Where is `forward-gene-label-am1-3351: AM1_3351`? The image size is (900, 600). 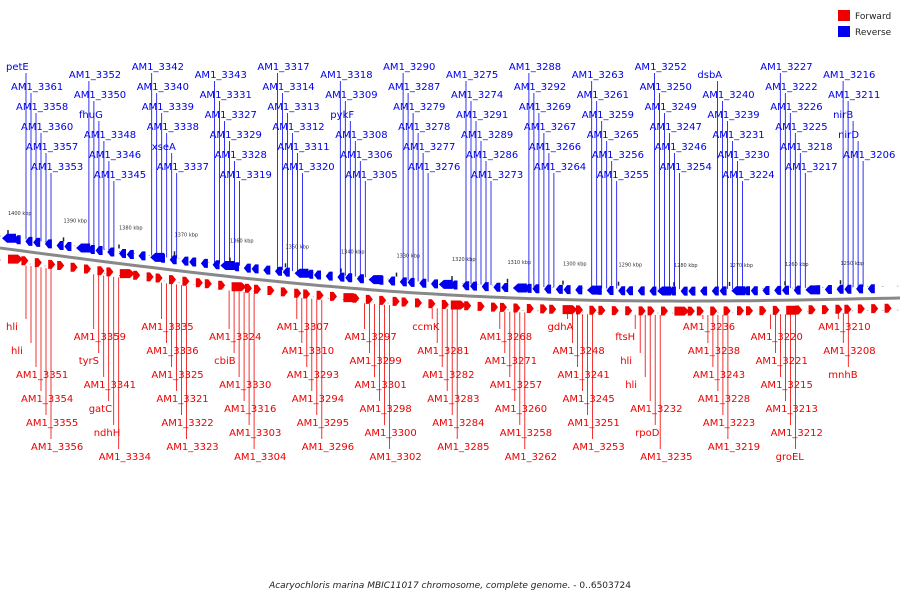
forward-gene-label-am1-3351: AM1_3351 is located at coordinates (42, 375).